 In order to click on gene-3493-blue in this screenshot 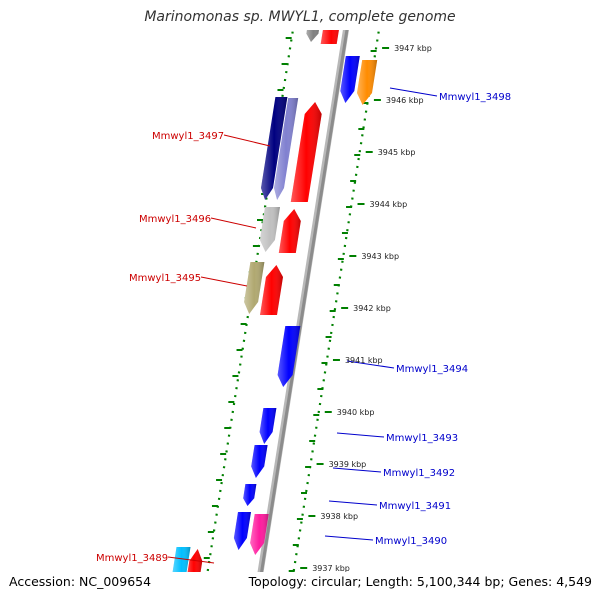, I will do `click(268, 426)`.